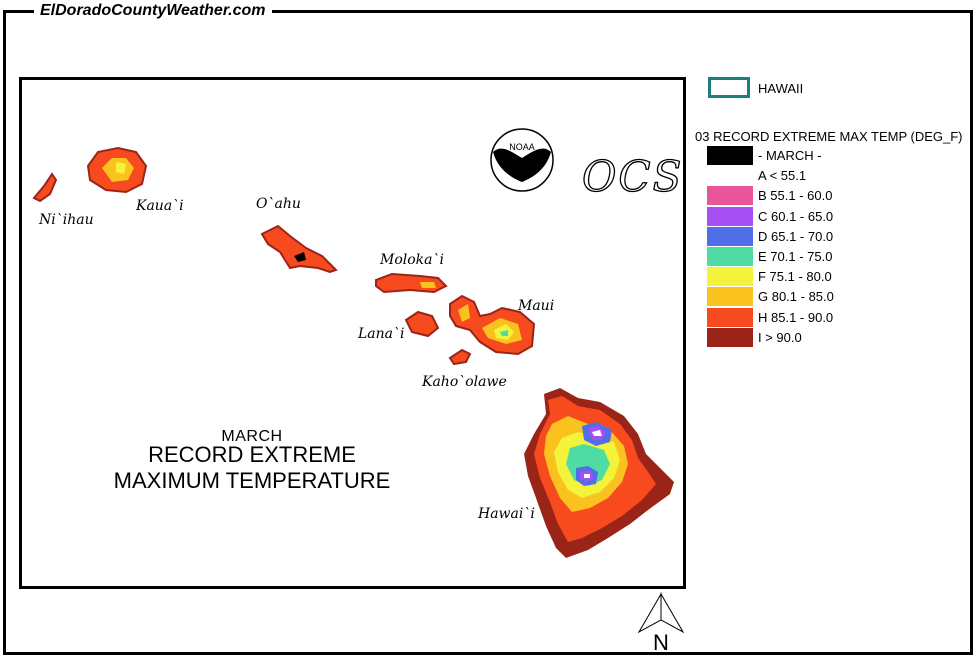 Image resolution: width=980 pixels, height=659 pixels. What do you see at coordinates (796, 317) in the screenshot?
I see `legend-label: H 85.1 - 90.0` at bounding box center [796, 317].